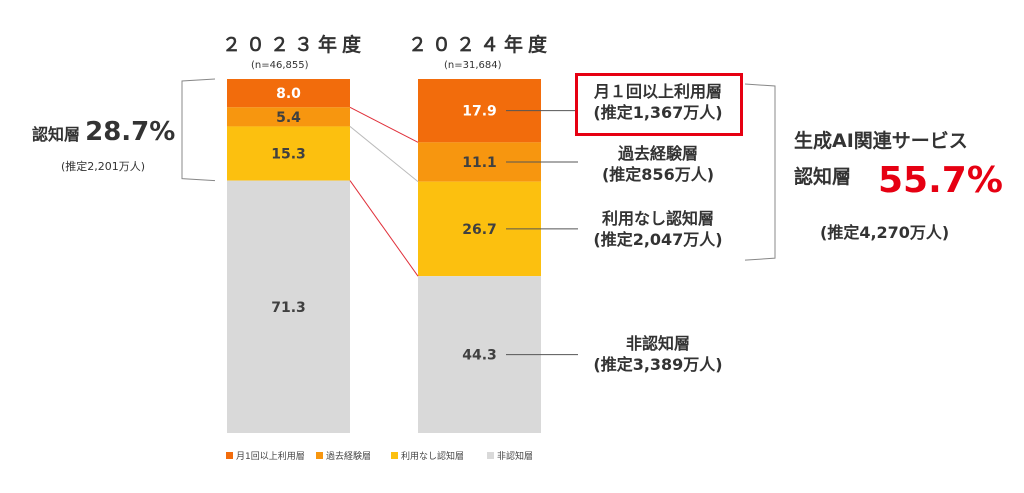 Image resolution: width=1024 pixels, height=493 pixels. What do you see at coordinates (198, 130) in the screenshot?
I see `left-bracket` at bounding box center [198, 130].